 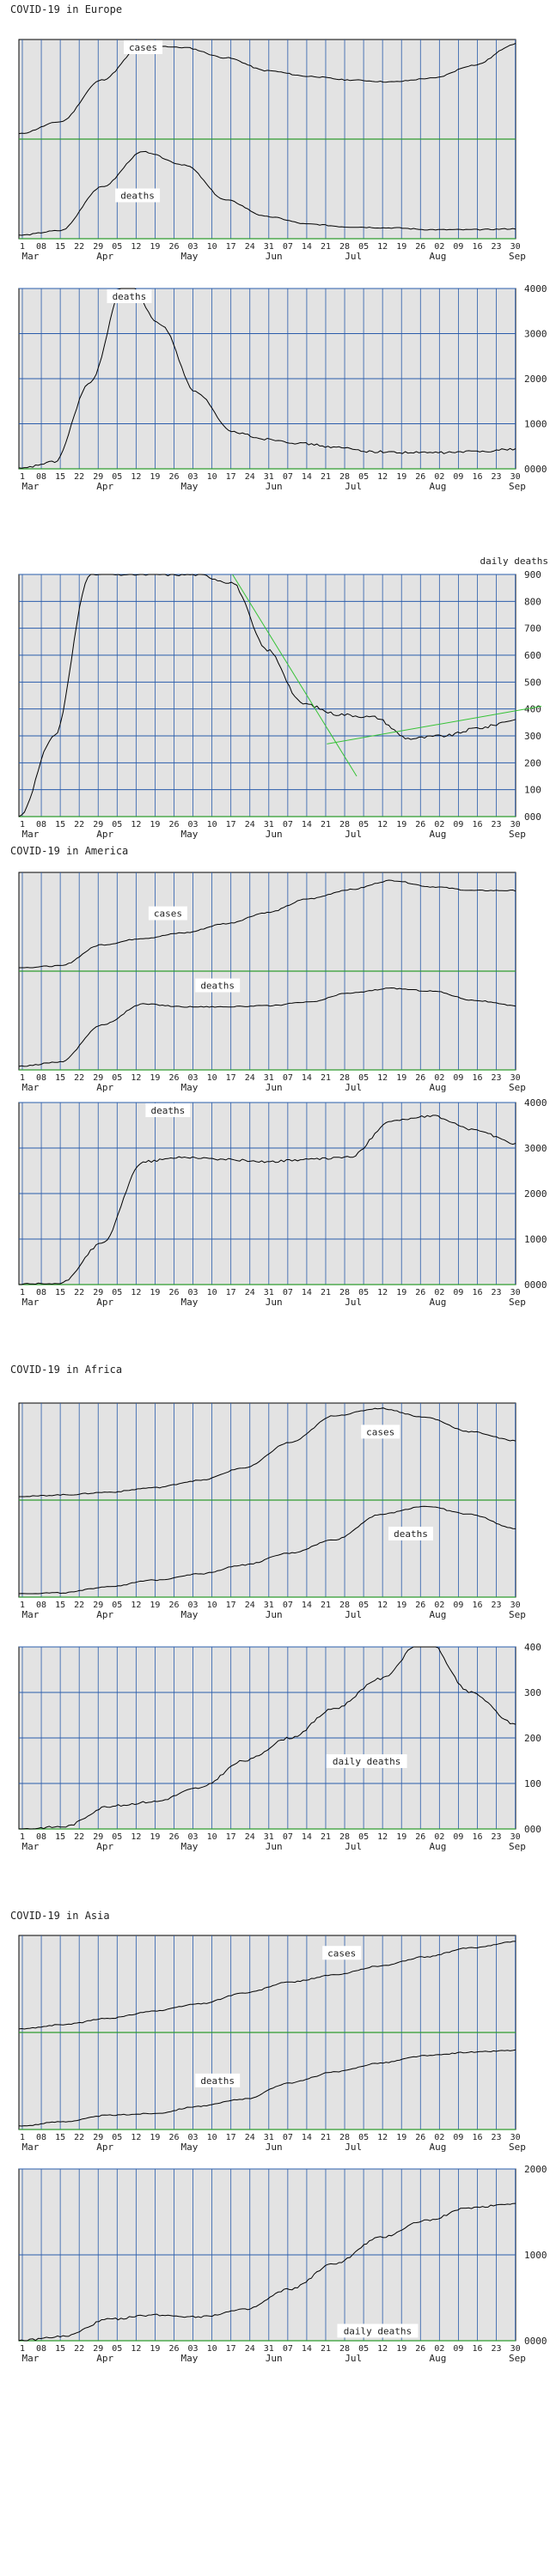 I want to click on region-title-asia: COVID-19 in Asia, so click(x=60, y=1916).